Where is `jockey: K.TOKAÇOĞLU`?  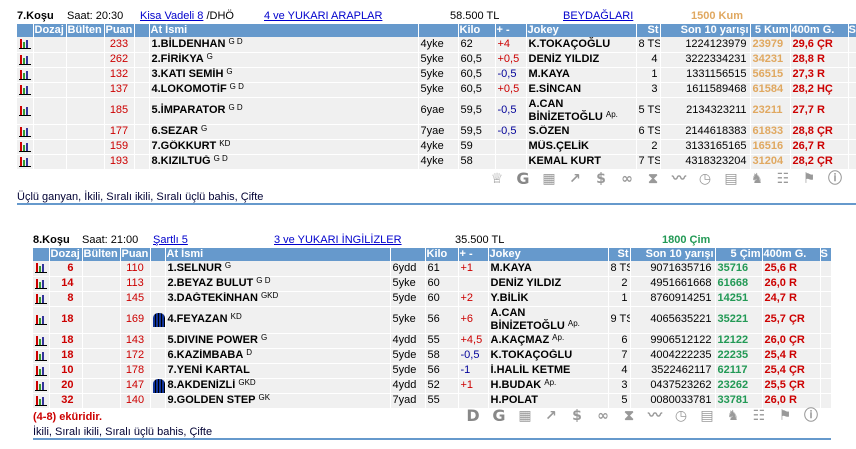
jockey: K.TOKAÇOĞLU is located at coordinates (548, 356).